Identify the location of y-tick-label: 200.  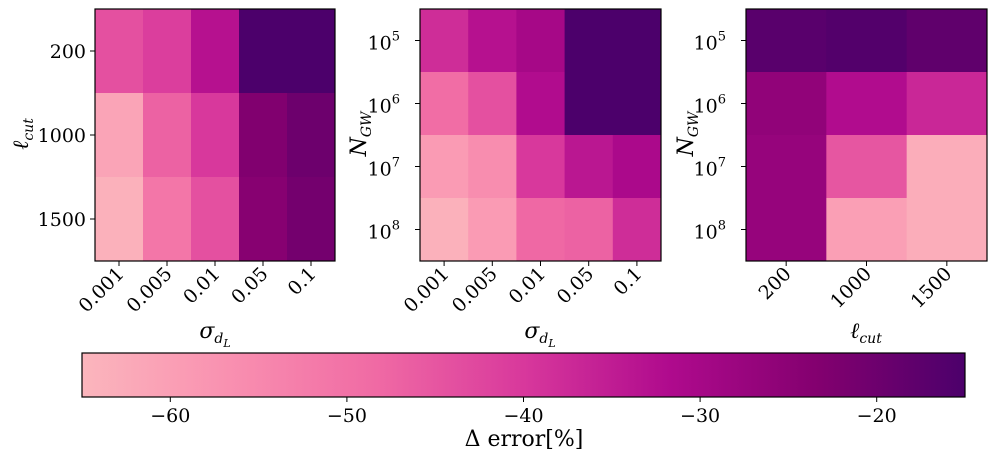
(68, 52).